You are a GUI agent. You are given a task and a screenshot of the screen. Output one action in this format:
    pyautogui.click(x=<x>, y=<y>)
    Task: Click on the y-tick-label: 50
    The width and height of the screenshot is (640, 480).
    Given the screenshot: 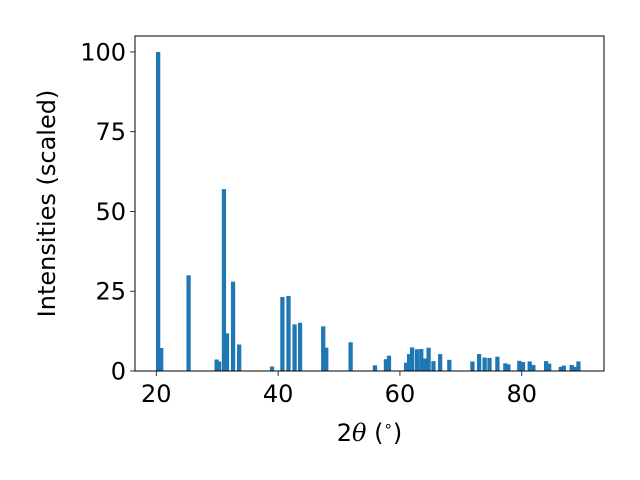 What is the action you would take?
    pyautogui.click(x=110, y=212)
    